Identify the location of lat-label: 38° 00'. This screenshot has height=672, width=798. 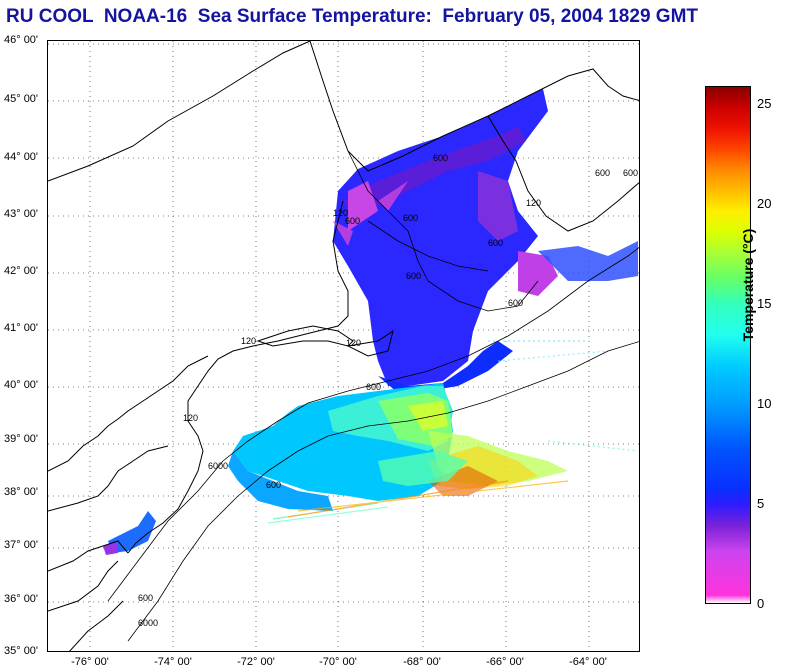
(21, 492).